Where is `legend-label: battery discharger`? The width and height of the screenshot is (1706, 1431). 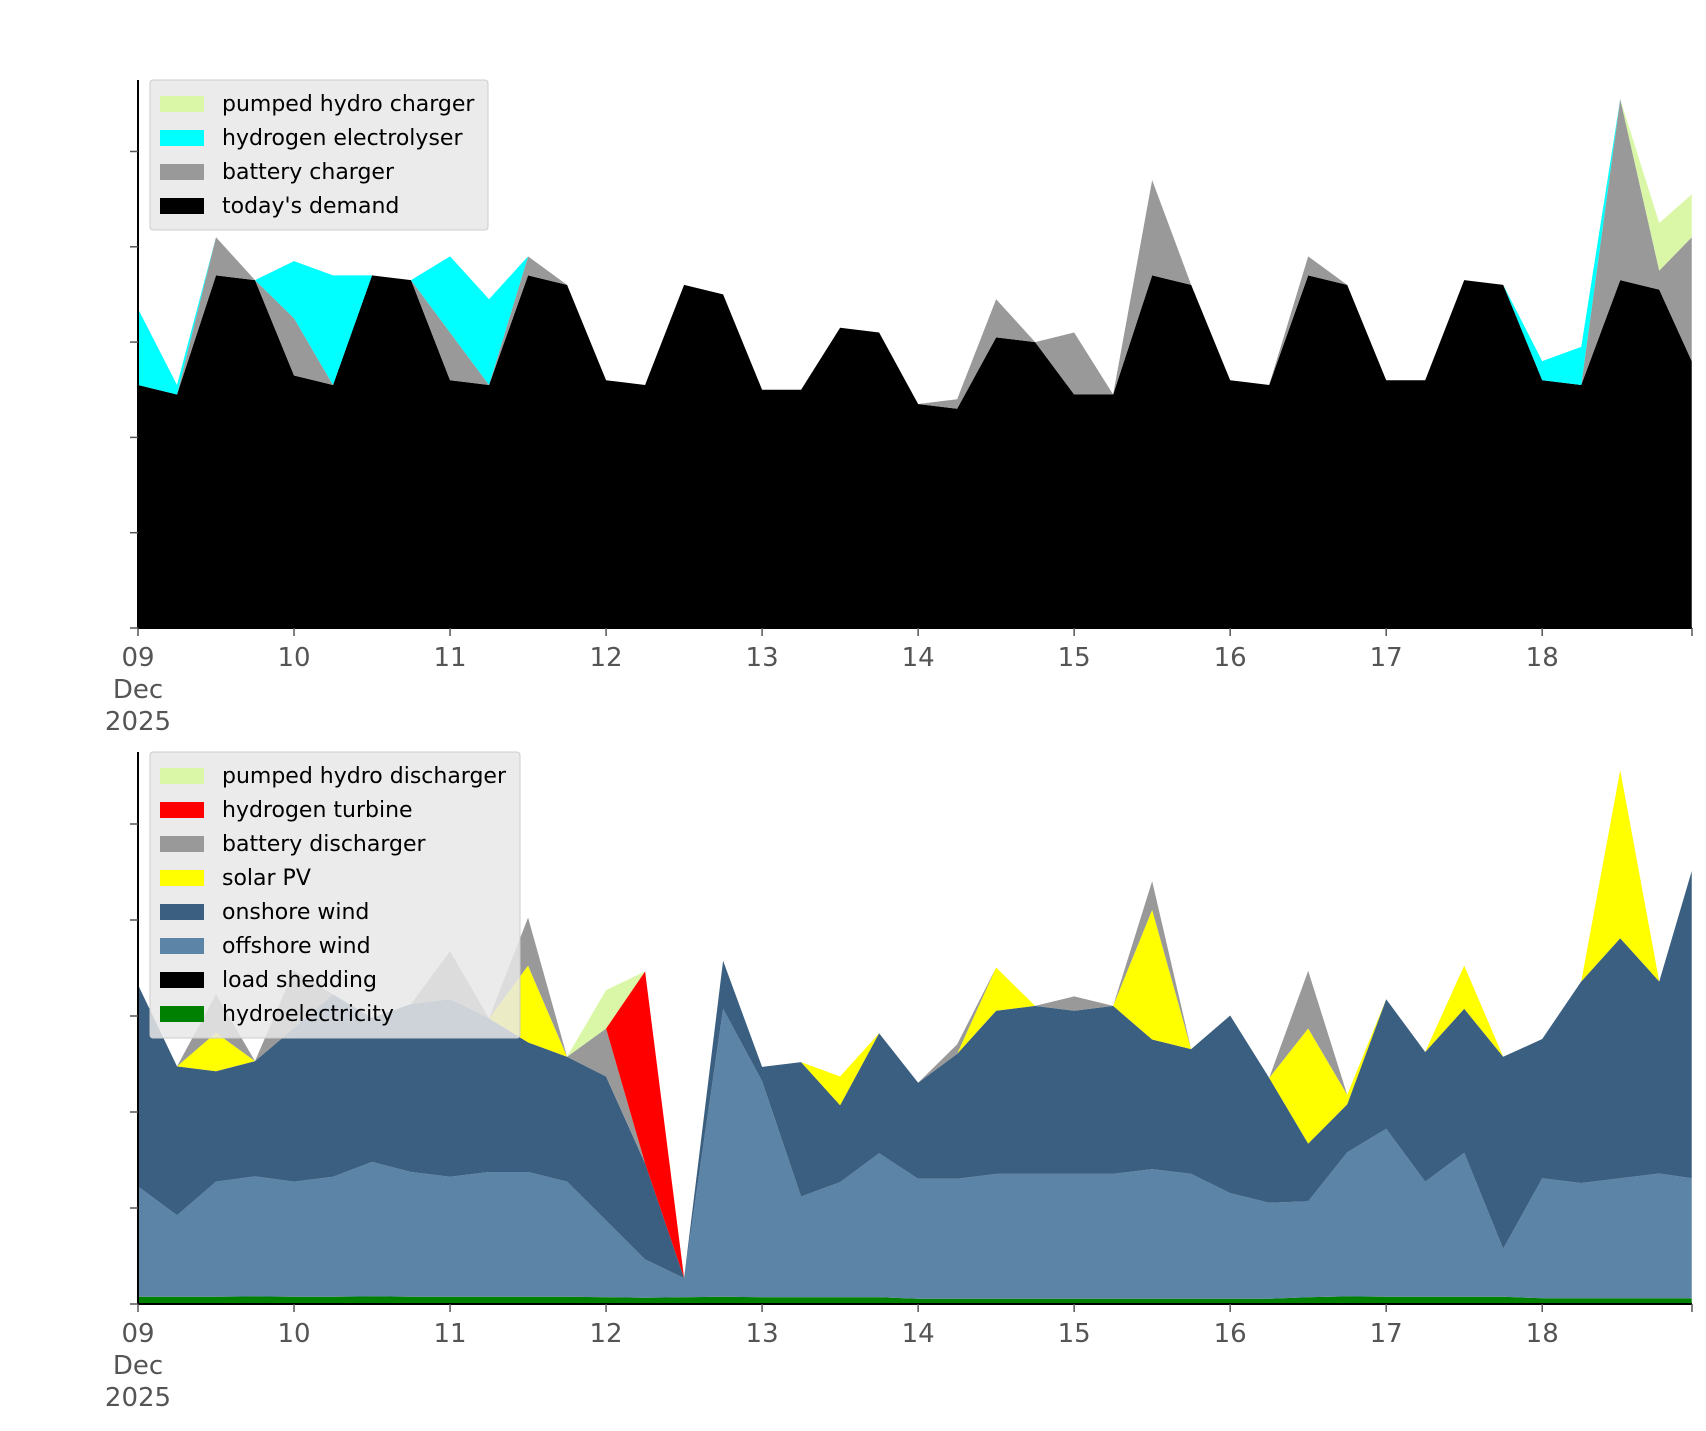
legend-label: battery discharger is located at coordinates (324, 844).